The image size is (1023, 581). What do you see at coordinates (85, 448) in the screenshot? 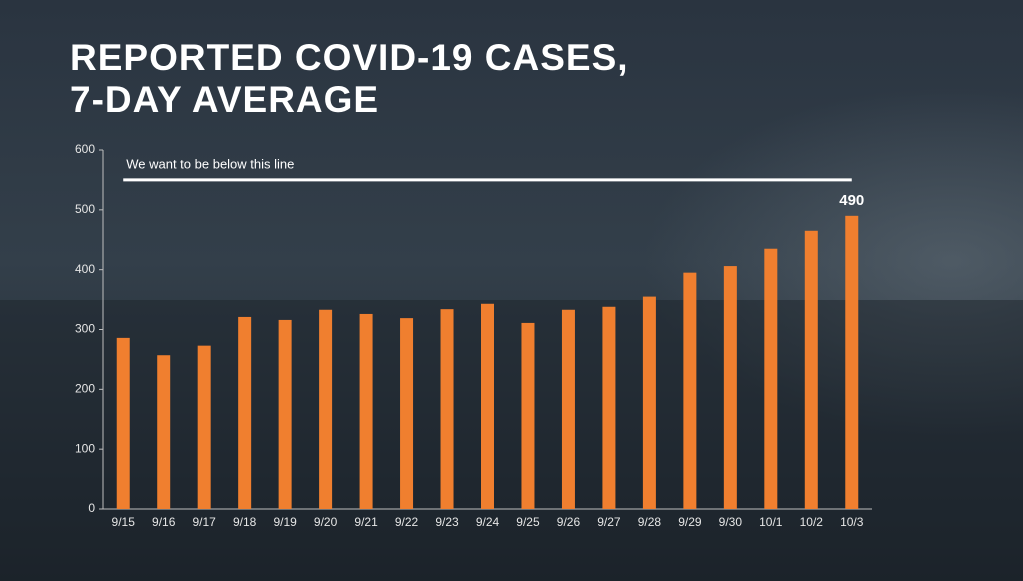
I see `y-tick-label: 100` at bounding box center [85, 448].